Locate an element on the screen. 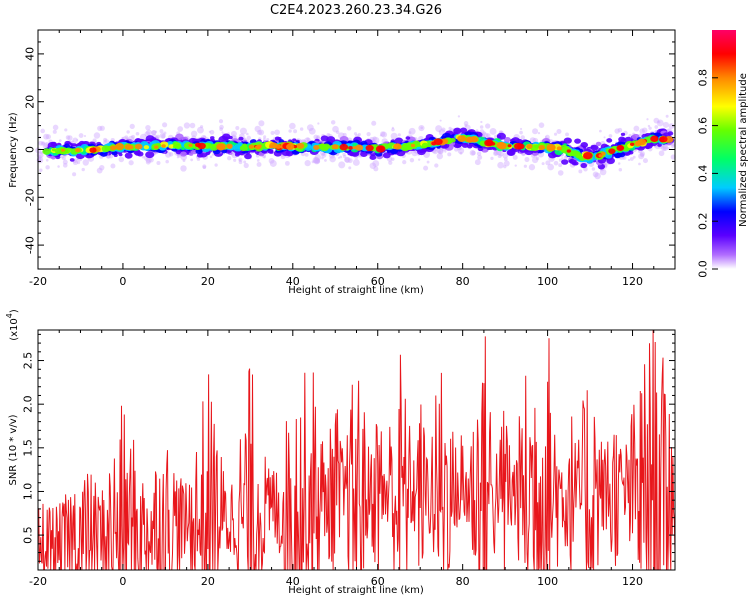 This screenshot has width=750, height=600. colorbar-gradient is located at coordinates (724, 149).